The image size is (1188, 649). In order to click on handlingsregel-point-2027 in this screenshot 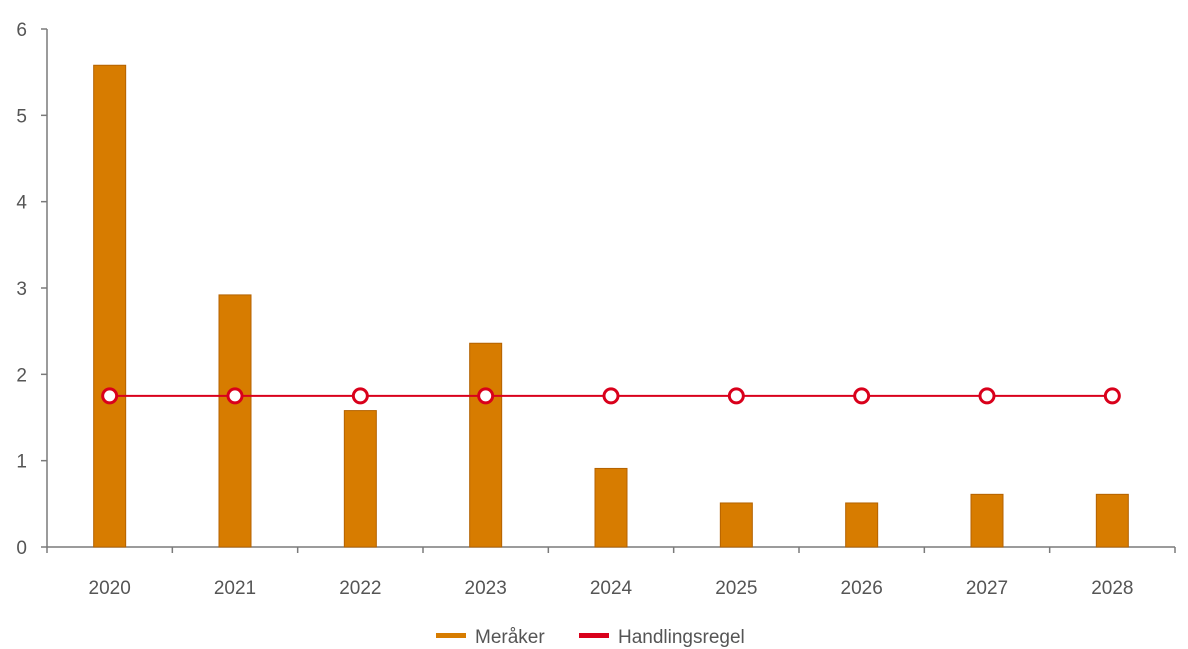, I will do `click(987, 396)`.